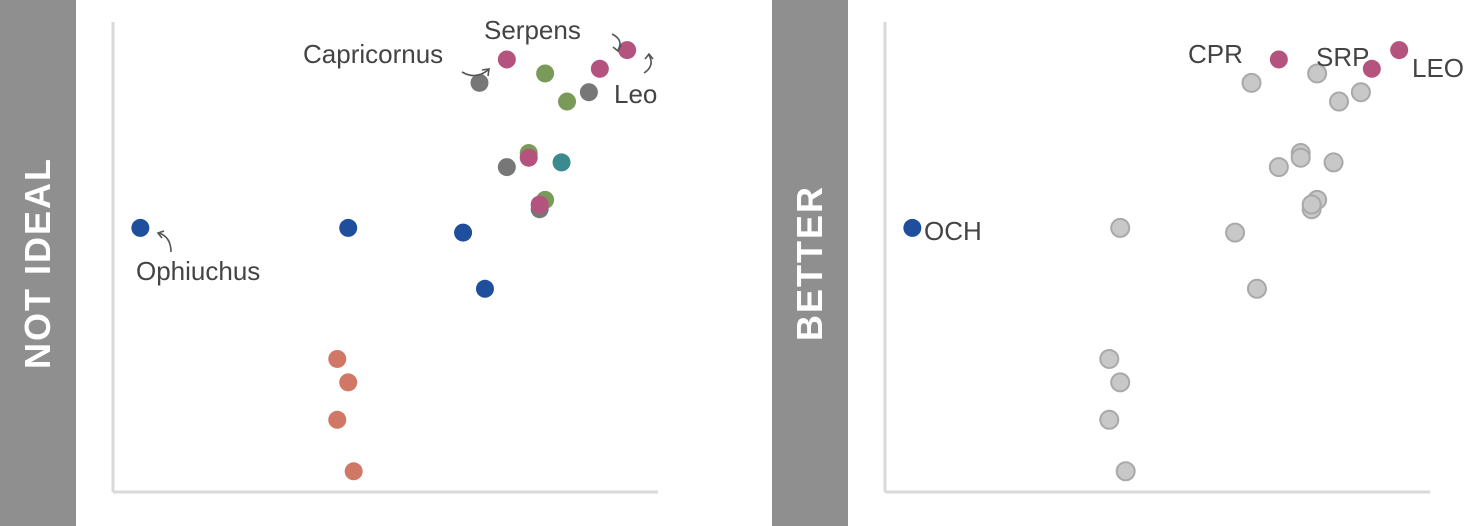 The image size is (1483, 526). What do you see at coordinates (475, 73) in the screenshot?
I see `capricornus-arrow` at bounding box center [475, 73].